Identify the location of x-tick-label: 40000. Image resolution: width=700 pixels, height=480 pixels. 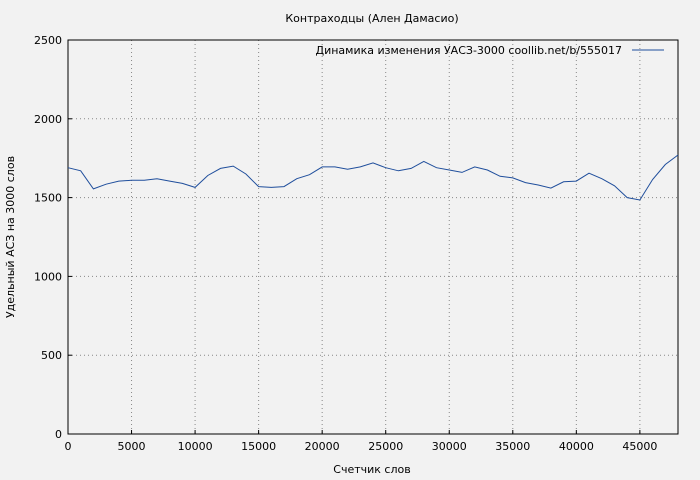
(576, 446).